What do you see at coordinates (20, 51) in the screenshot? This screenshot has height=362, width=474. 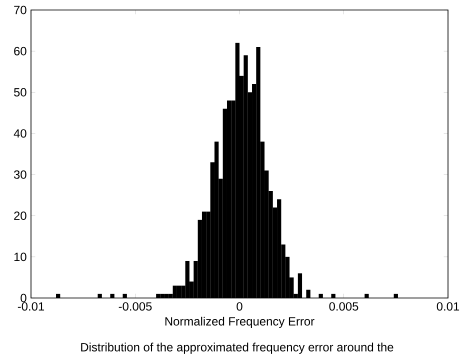 I see `y-tick-label: 60` at bounding box center [20, 51].